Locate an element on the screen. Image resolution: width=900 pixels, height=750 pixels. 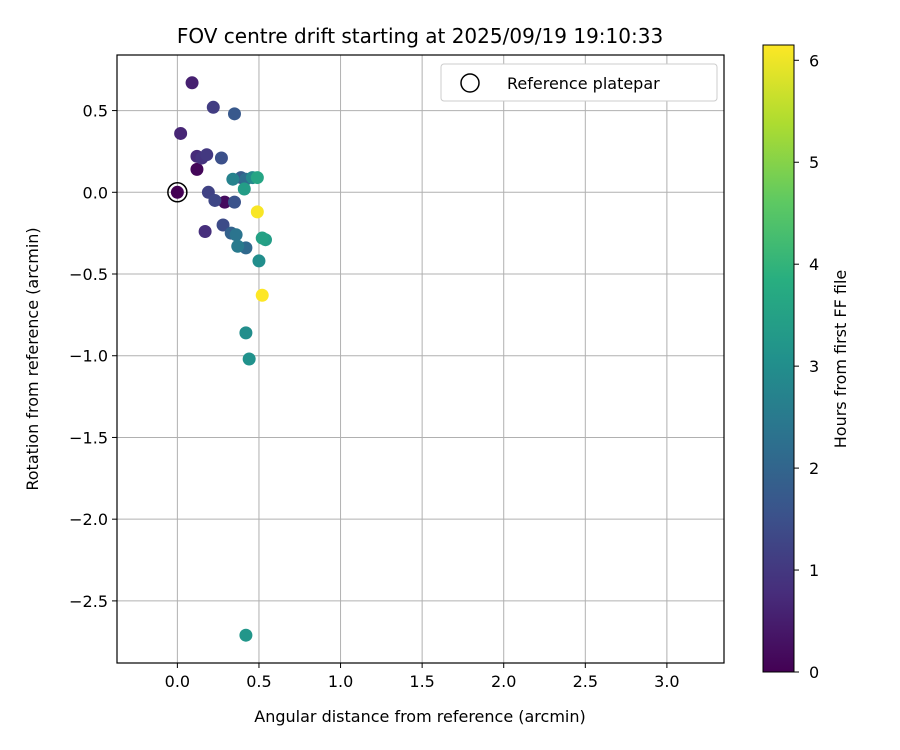
x-axis-ticks: 0.0 0.5 1.0 1.5 2.0 2.5 3.0 is located at coordinates (422, 677).